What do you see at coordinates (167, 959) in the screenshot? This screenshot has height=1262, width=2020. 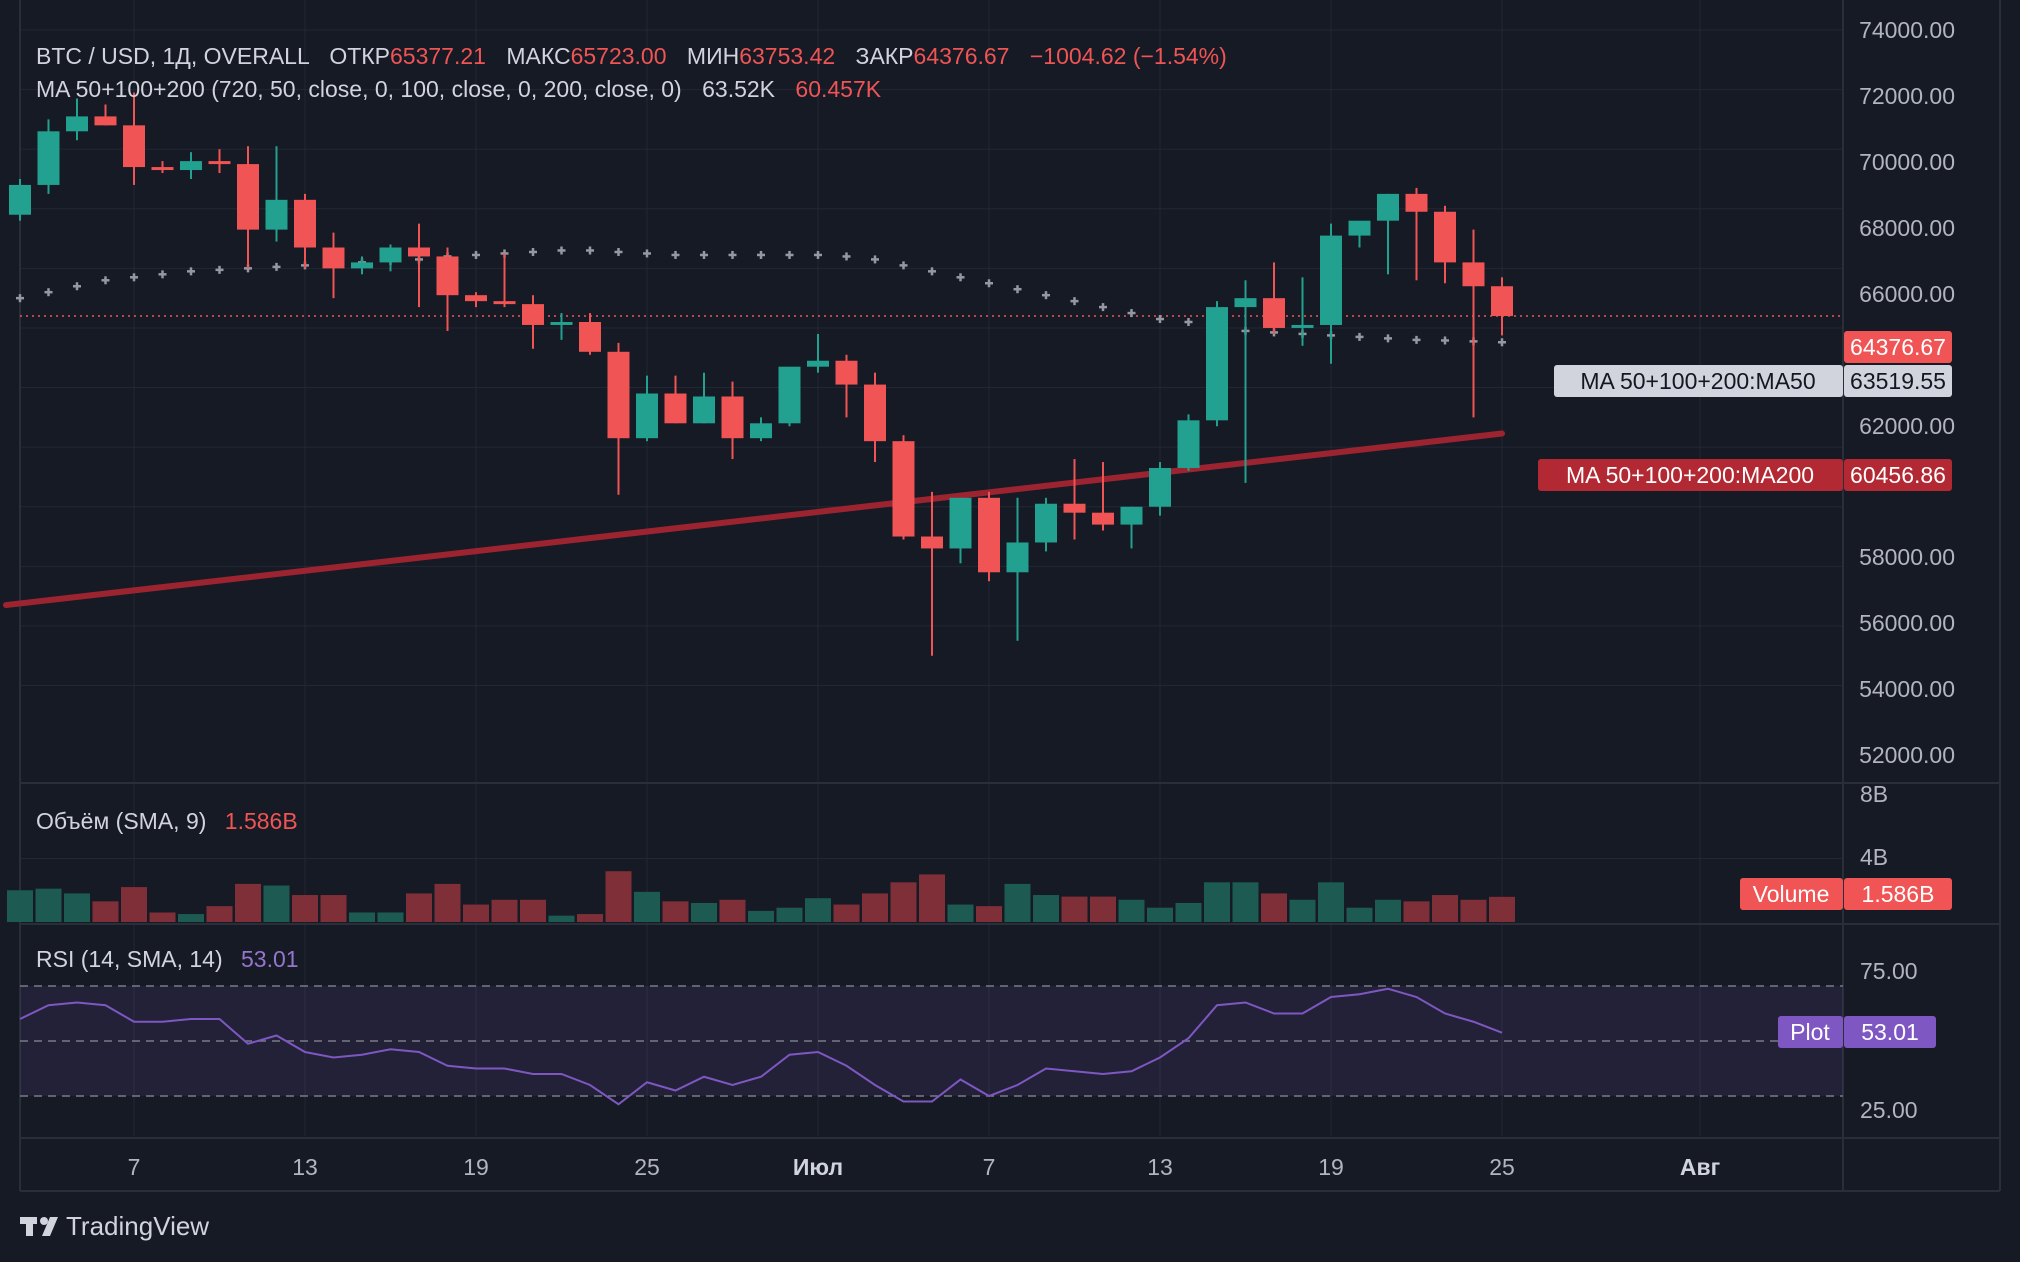 I see `rsi-legend: RSI (14, SMA, 14) 53.01` at bounding box center [167, 959].